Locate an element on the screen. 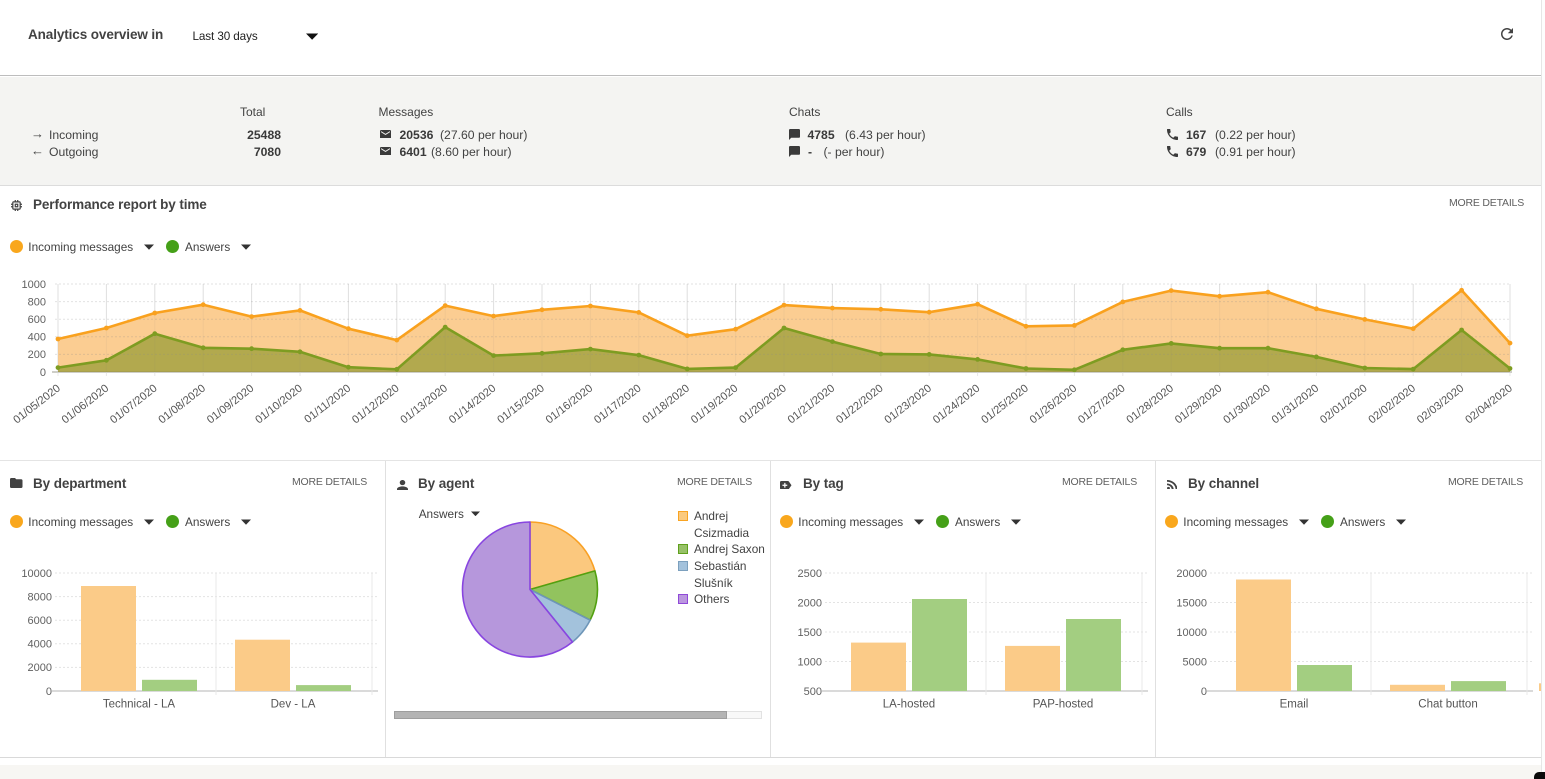  svg-text: 800 is located at coordinates (37, 302).